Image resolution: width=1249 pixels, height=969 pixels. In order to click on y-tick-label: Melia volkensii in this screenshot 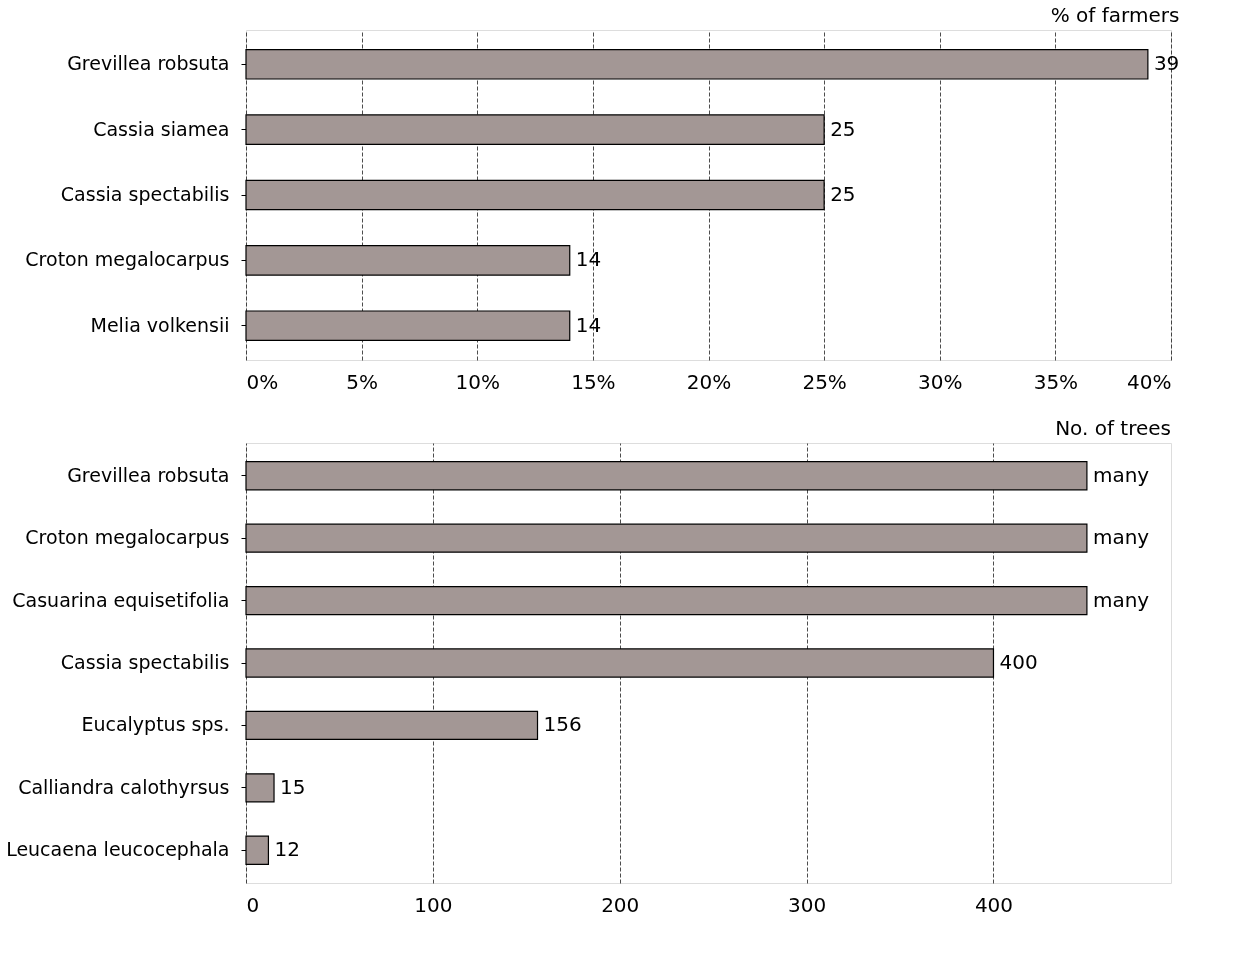, I will do `click(160, 324)`.